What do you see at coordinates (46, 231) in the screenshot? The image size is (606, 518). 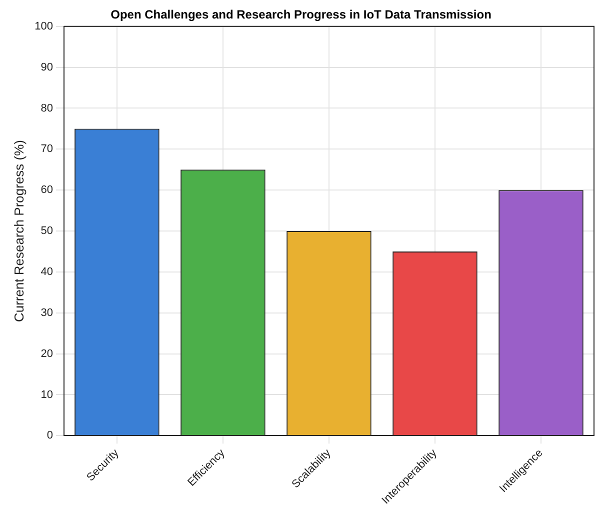 I see `y-tick-label: 50` at bounding box center [46, 231].